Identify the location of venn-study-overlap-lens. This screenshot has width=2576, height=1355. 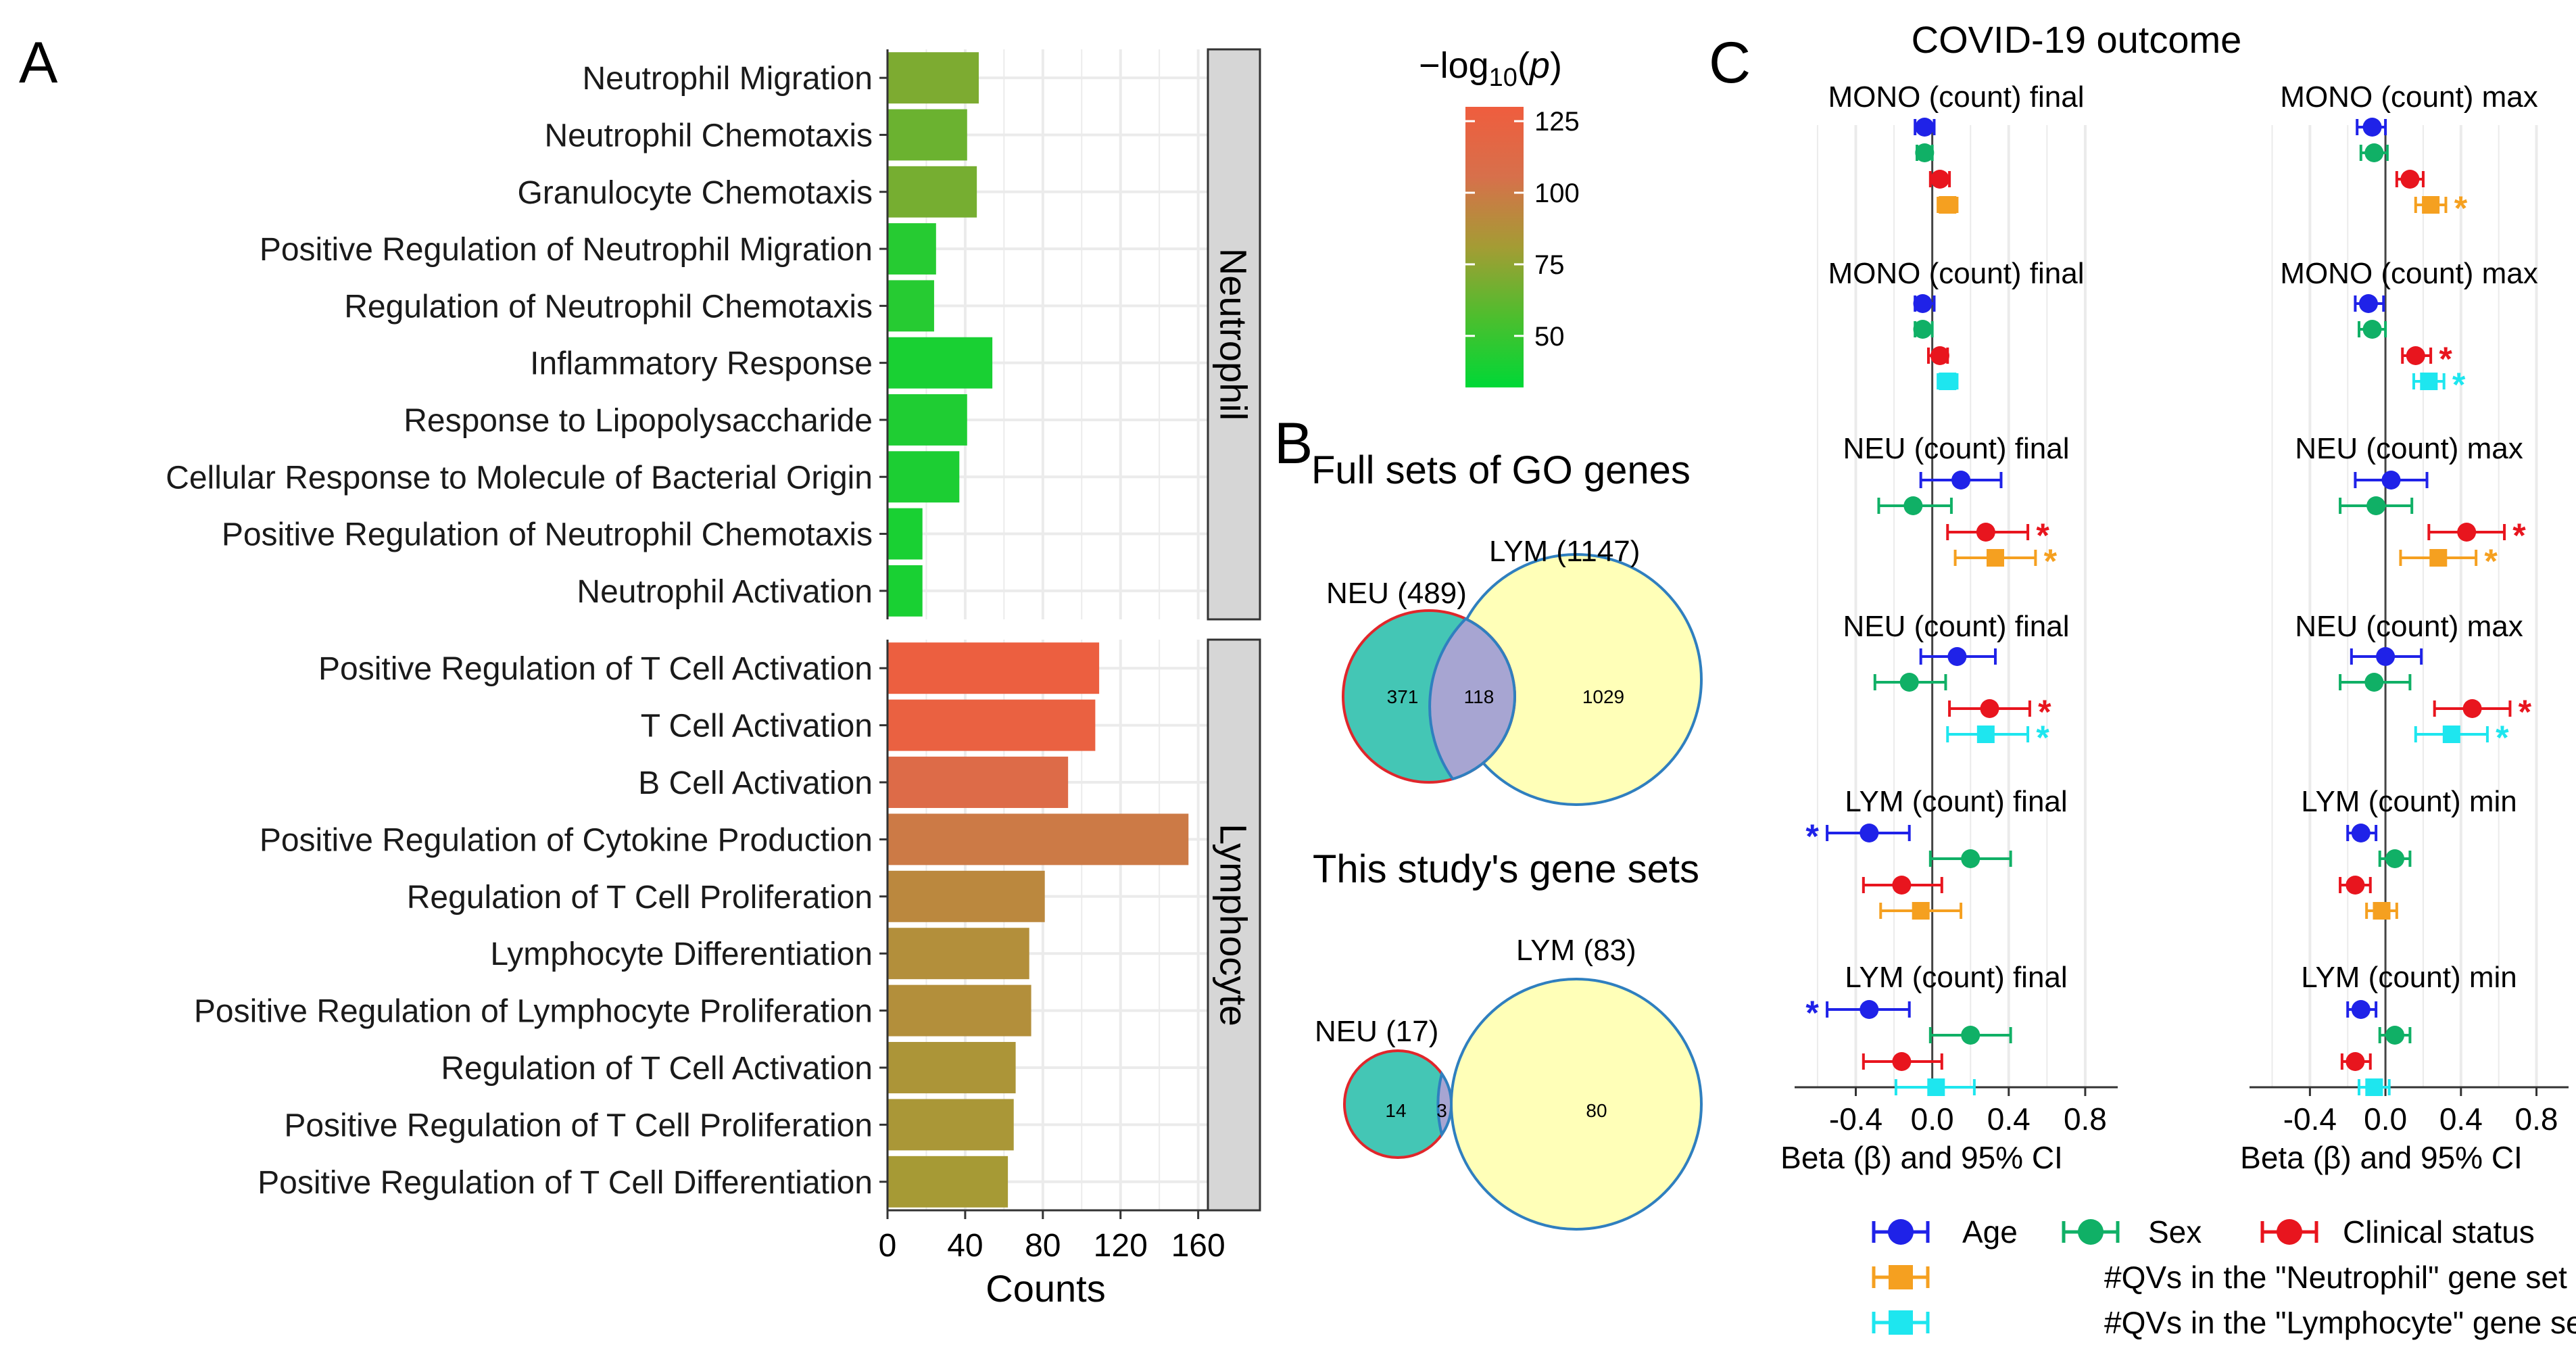
(1445, 1104).